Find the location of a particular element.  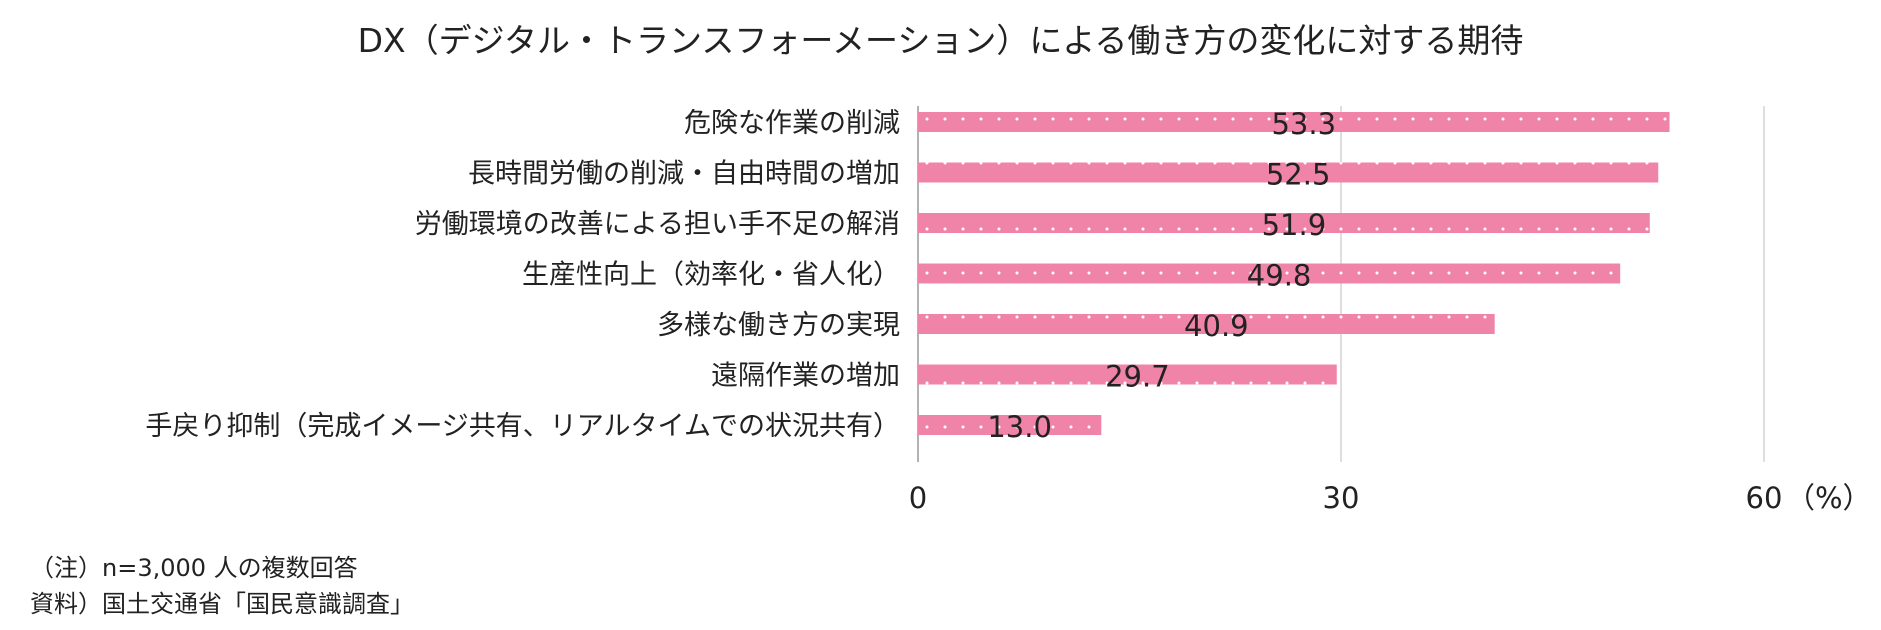

data-label: 40.9 is located at coordinates (1216, 326).